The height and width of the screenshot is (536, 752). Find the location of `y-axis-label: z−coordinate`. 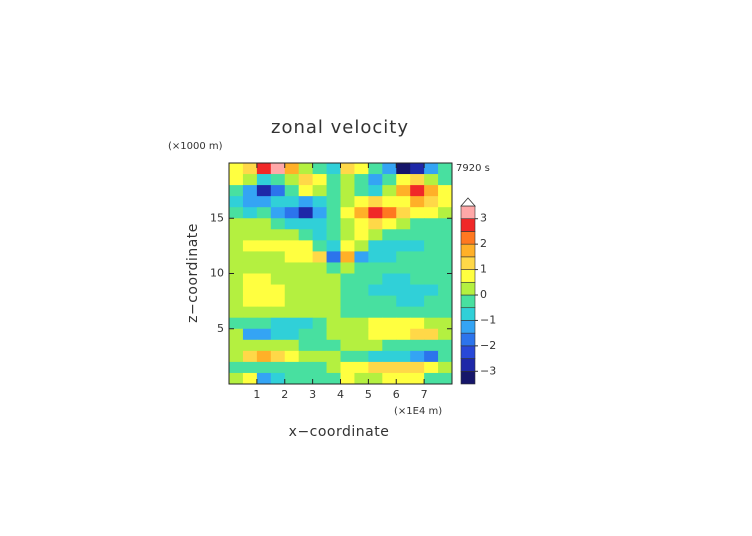

y-axis-label: z−coordinate is located at coordinates (193, 273).